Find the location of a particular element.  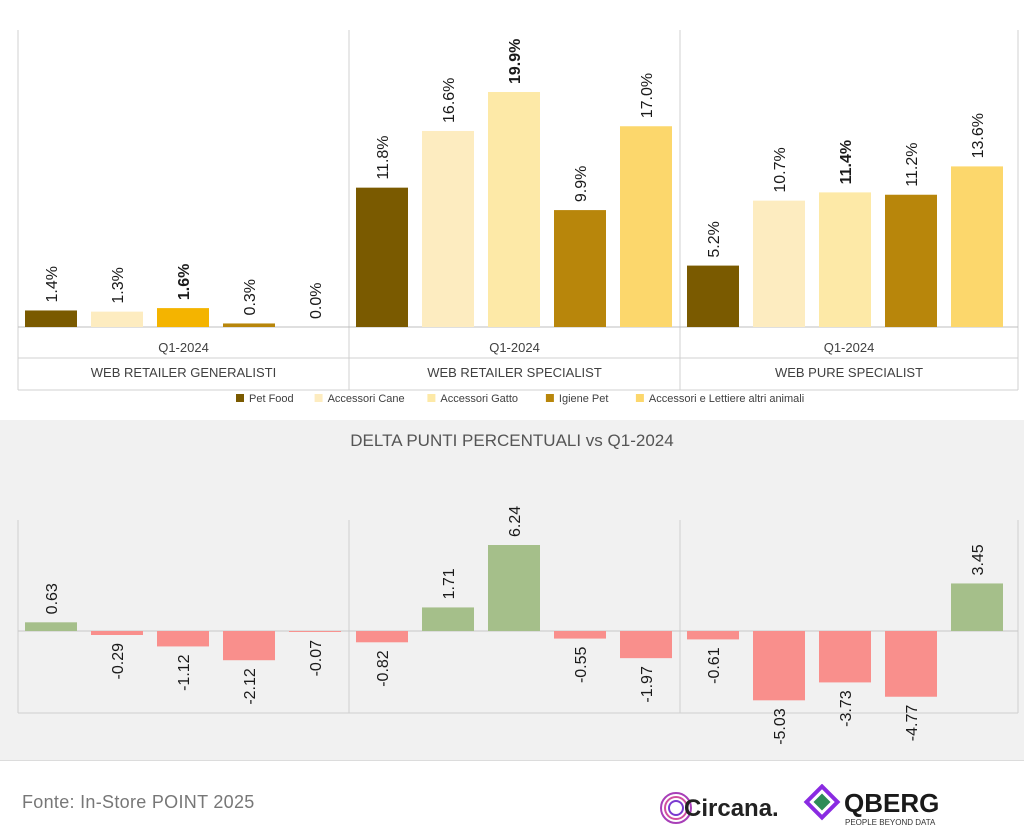

legend-item: Pet Food is located at coordinates (265, 399).